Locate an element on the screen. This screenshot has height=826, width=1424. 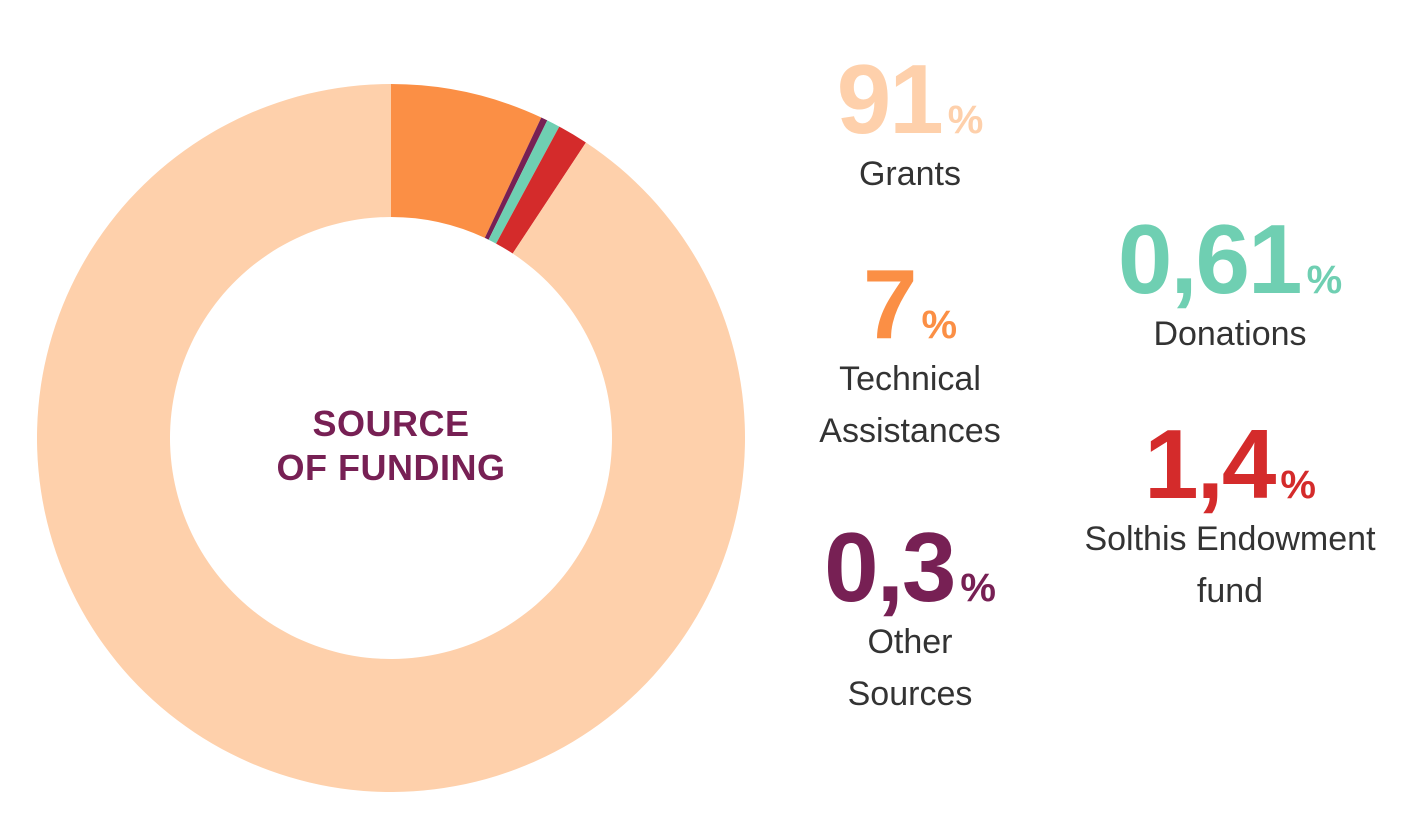
stat-grants: 91% Grants is located at coordinates (910, 125).